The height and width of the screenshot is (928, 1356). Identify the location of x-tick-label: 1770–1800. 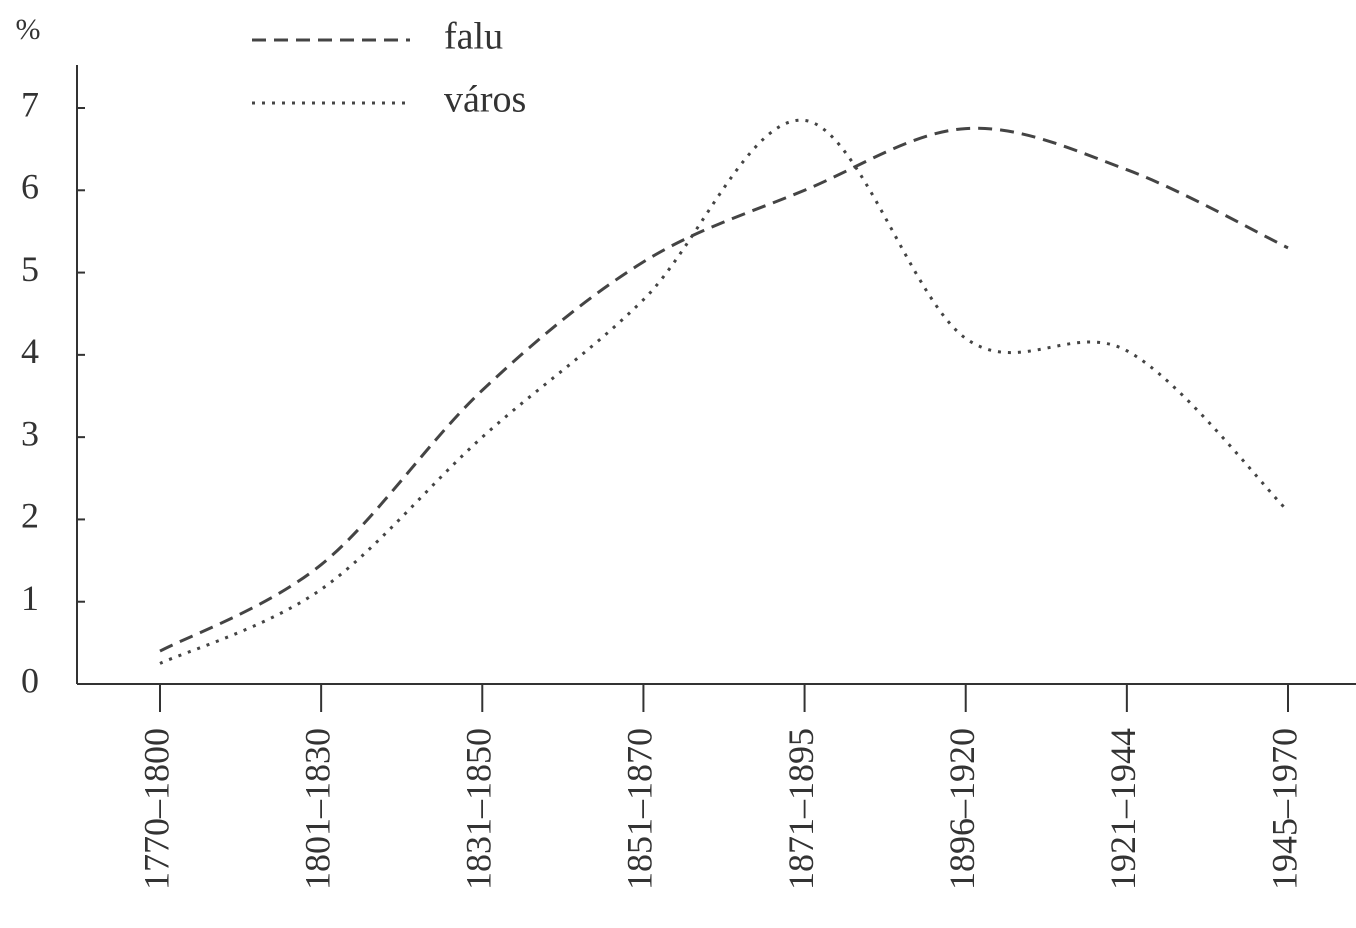
(156, 809).